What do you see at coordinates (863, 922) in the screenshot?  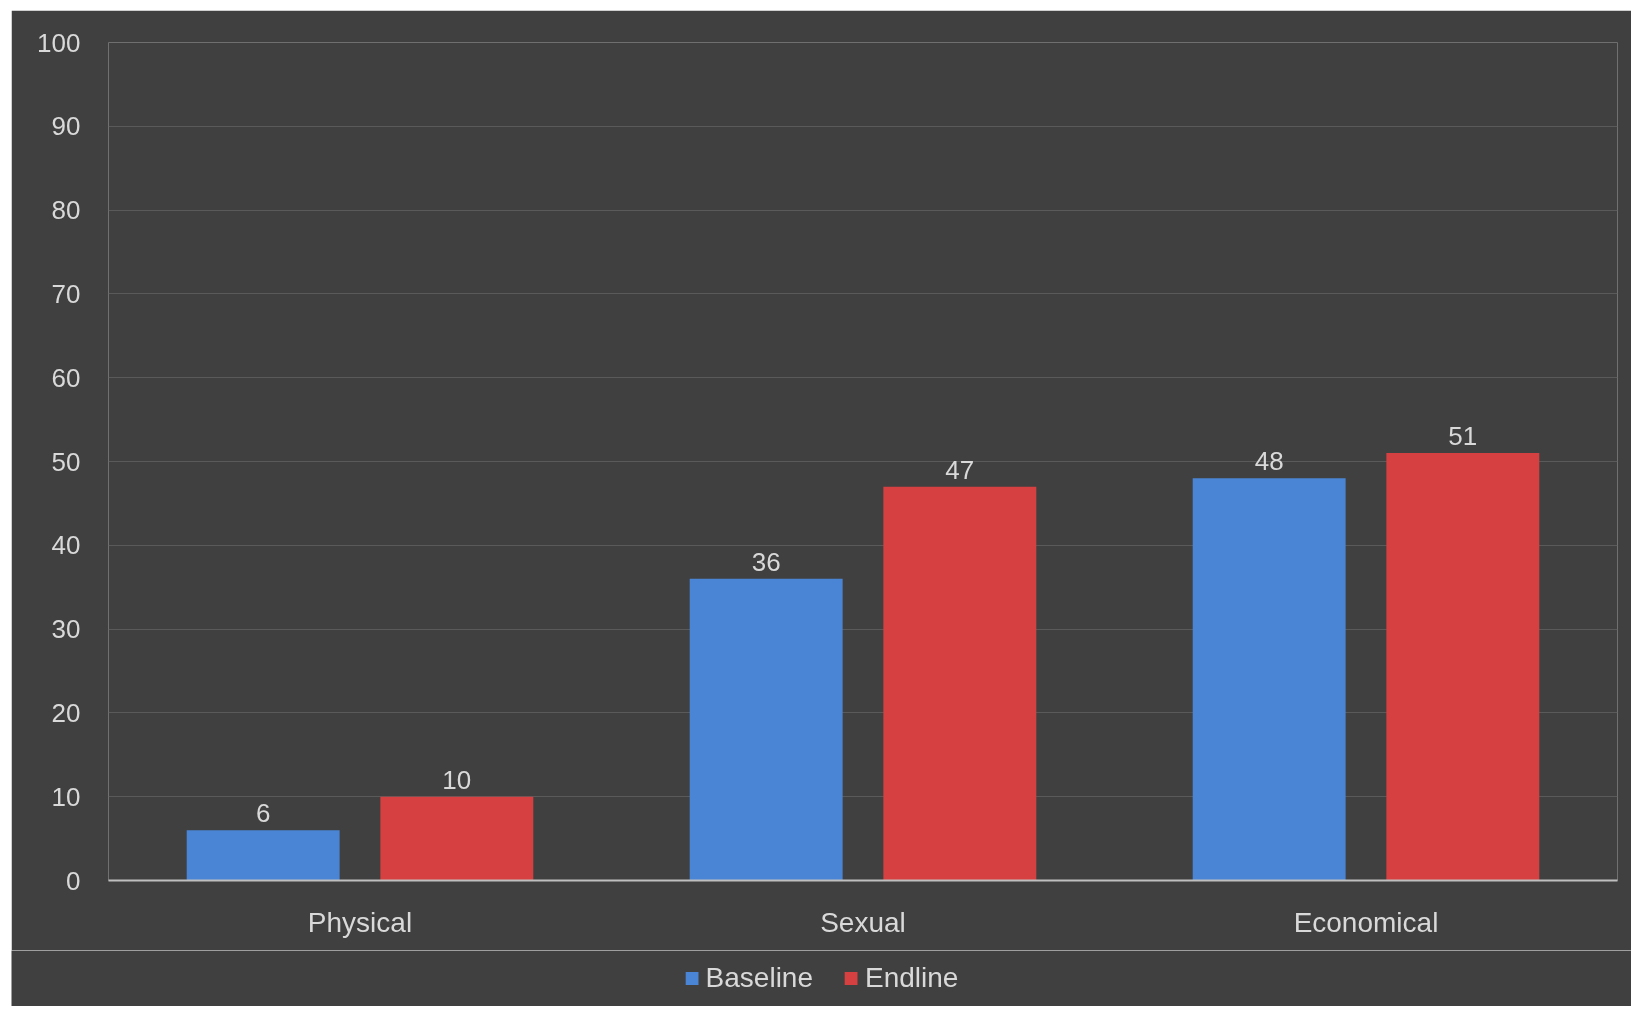 I see `x-tick-label: Sexual` at bounding box center [863, 922].